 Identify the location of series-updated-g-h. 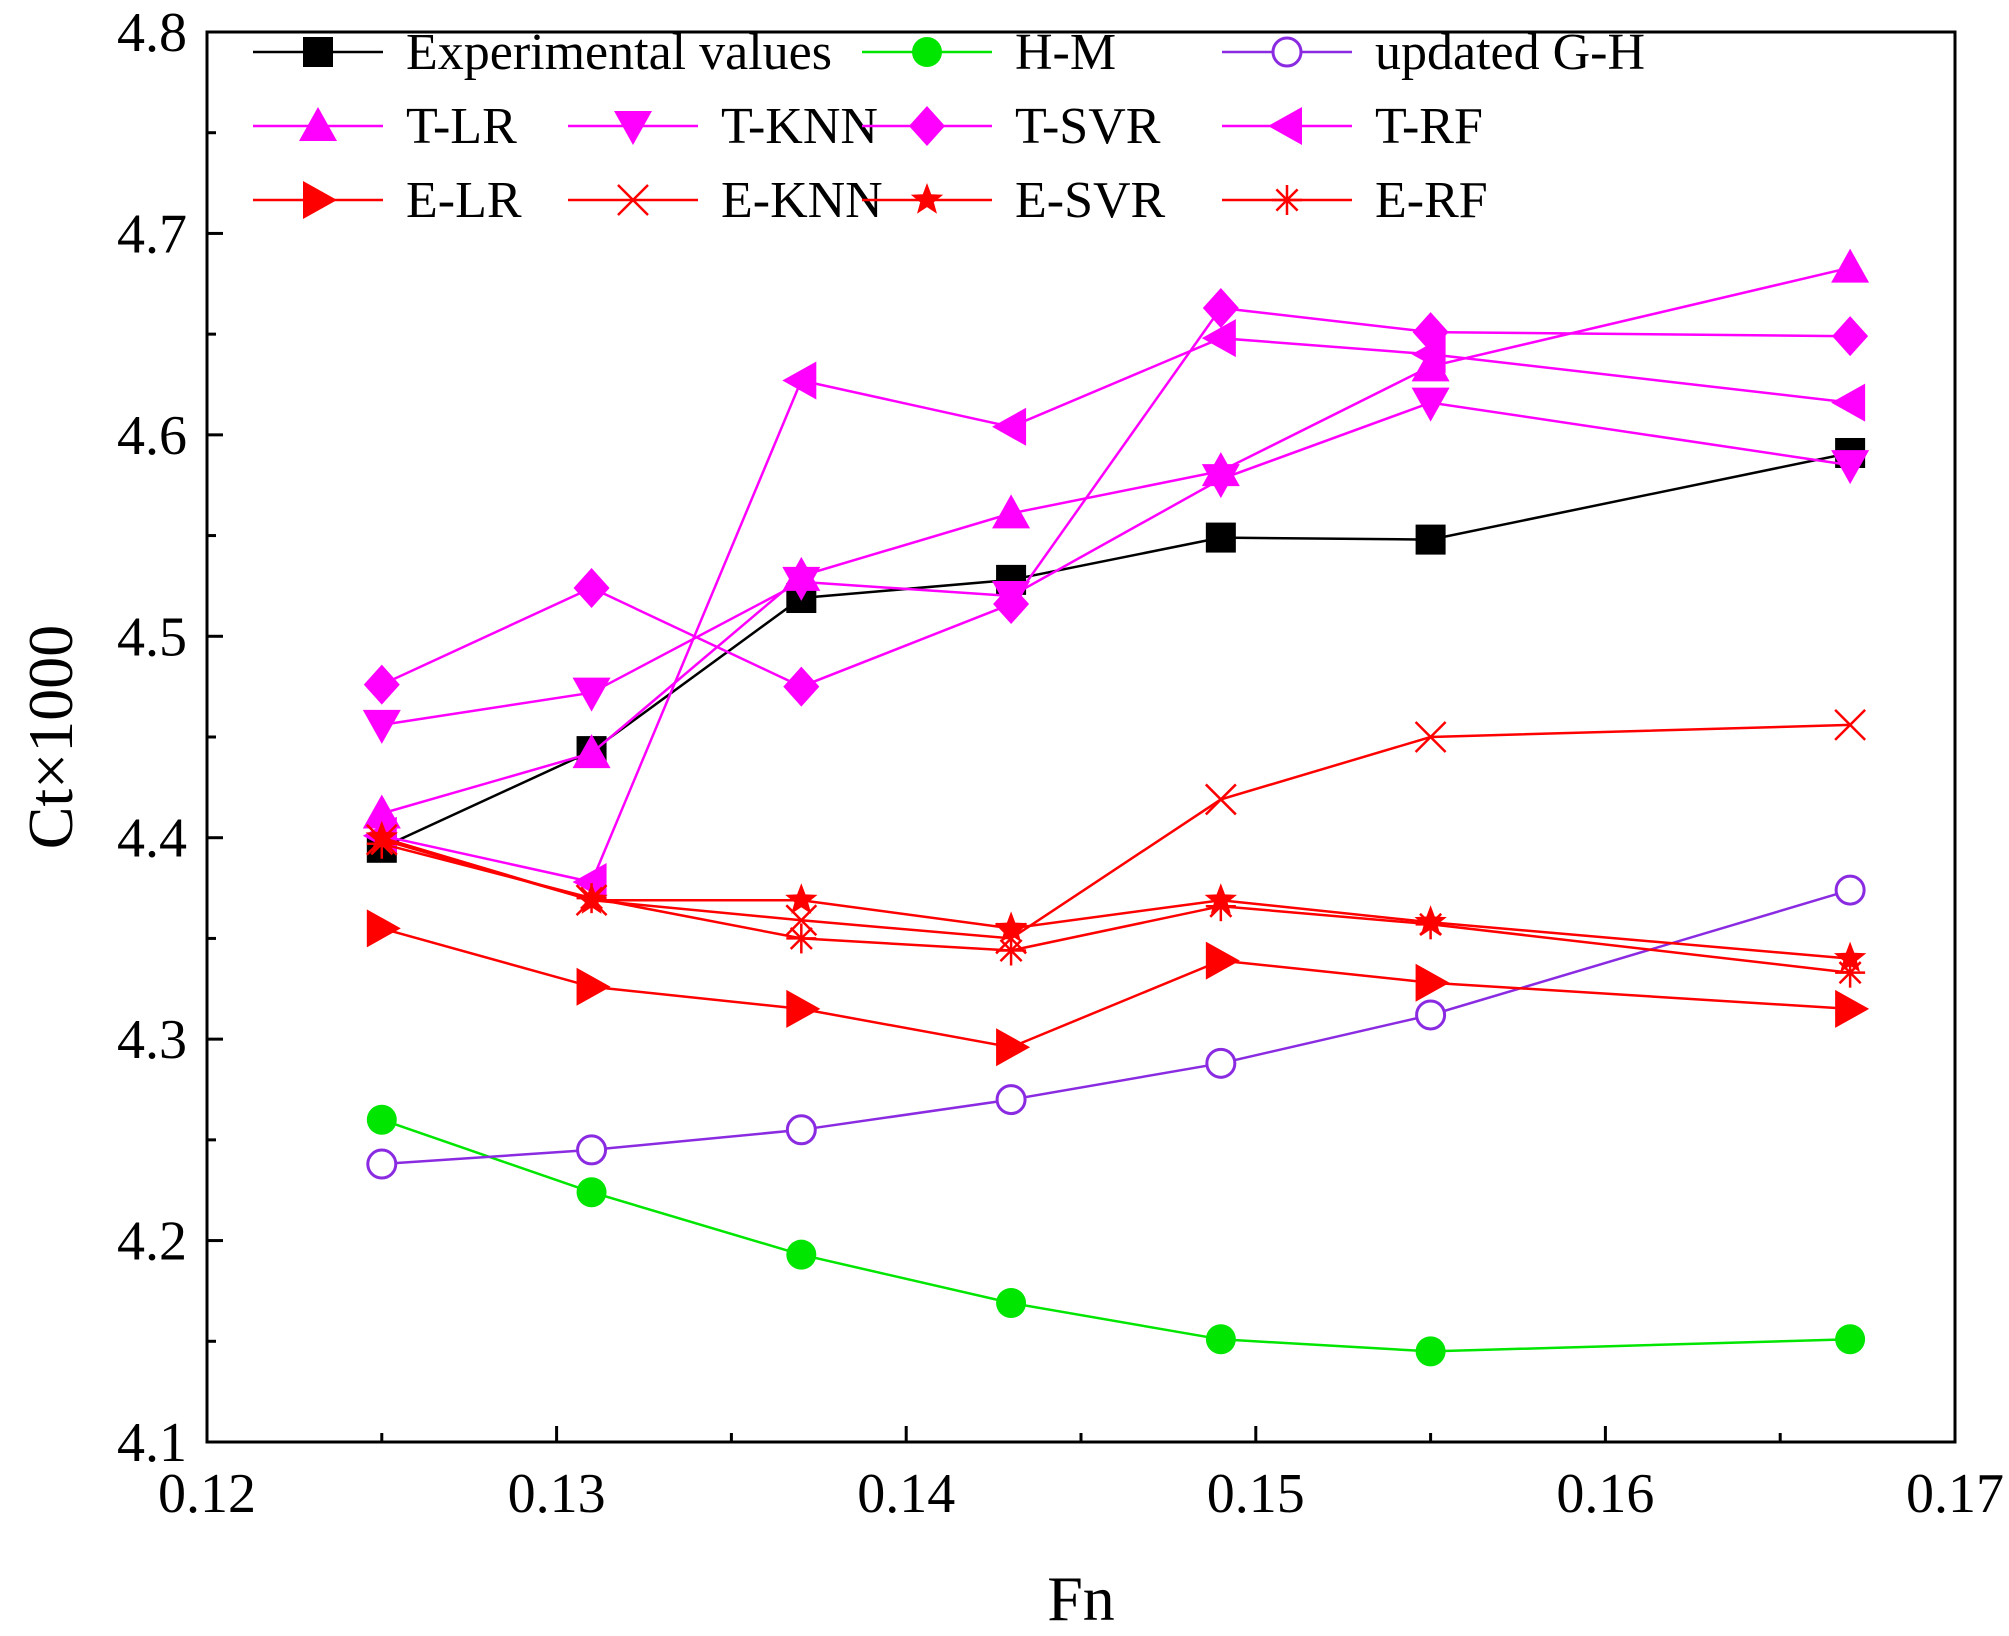
(1116, 1027).